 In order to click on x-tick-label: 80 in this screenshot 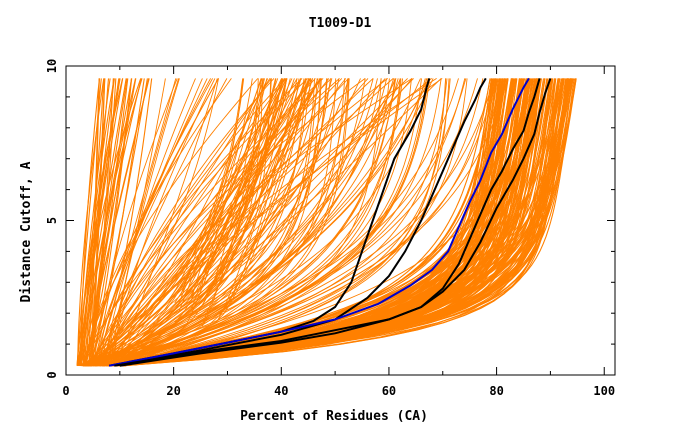, I will do `click(496, 391)`.